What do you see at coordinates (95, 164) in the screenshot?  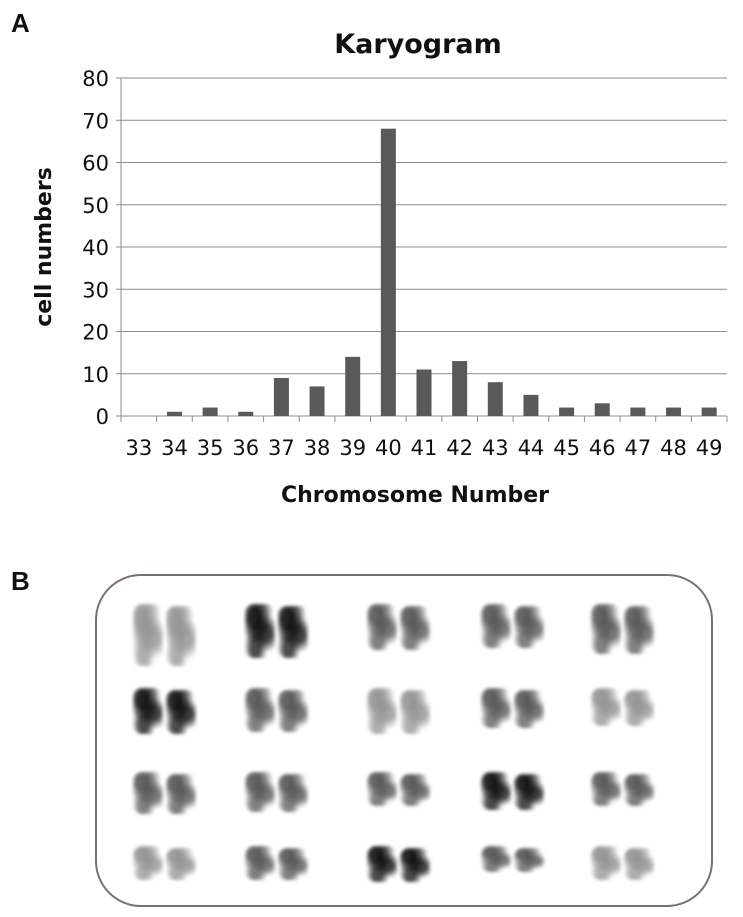 I see `y-tick-label: 60` at bounding box center [95, 164].